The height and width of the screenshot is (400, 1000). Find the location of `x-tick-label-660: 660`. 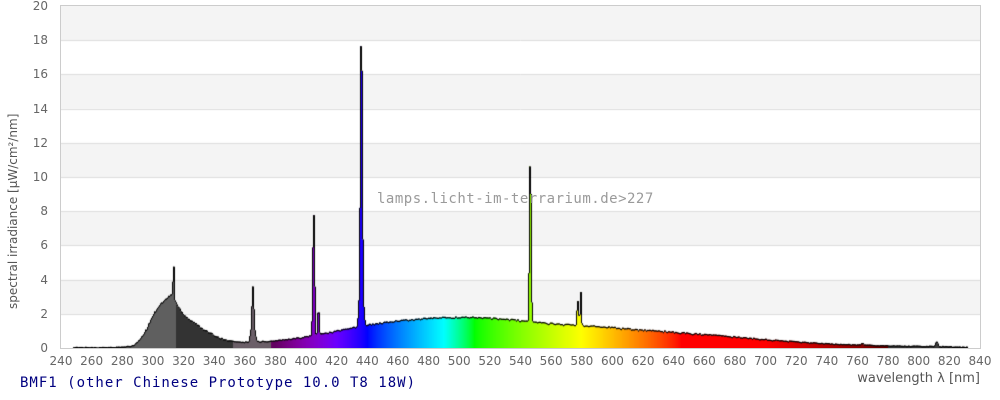

x-tick-label-660: 660 is located at coordinates (704, 361).